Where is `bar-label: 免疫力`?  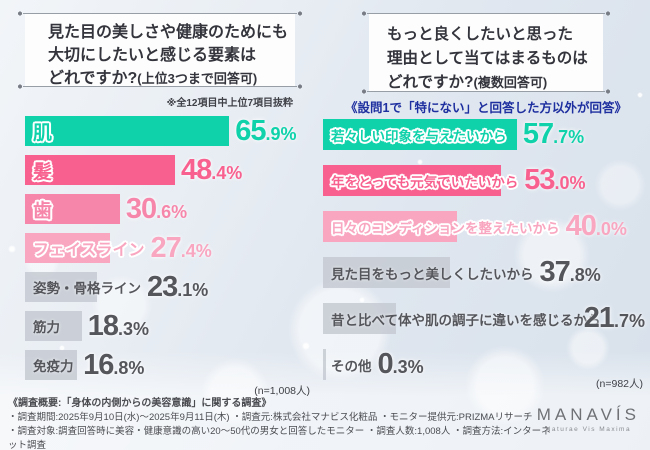 bar-label: 免疫力 is located at coordinates (53, 366).